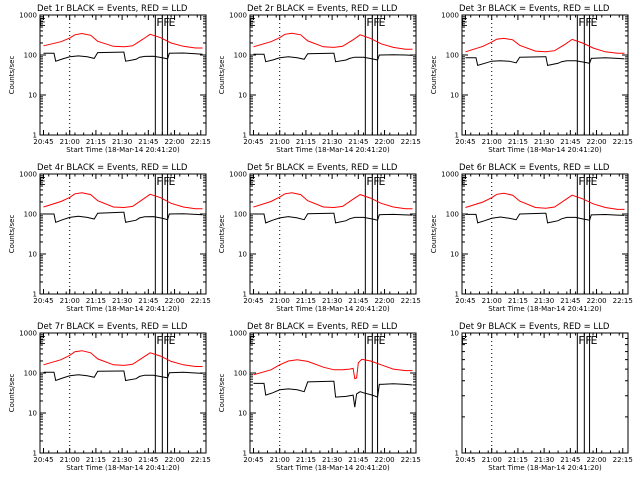  I want to click on panel-title: Det 7r BLACK = Events, RED = LLD, so click(112, 327).